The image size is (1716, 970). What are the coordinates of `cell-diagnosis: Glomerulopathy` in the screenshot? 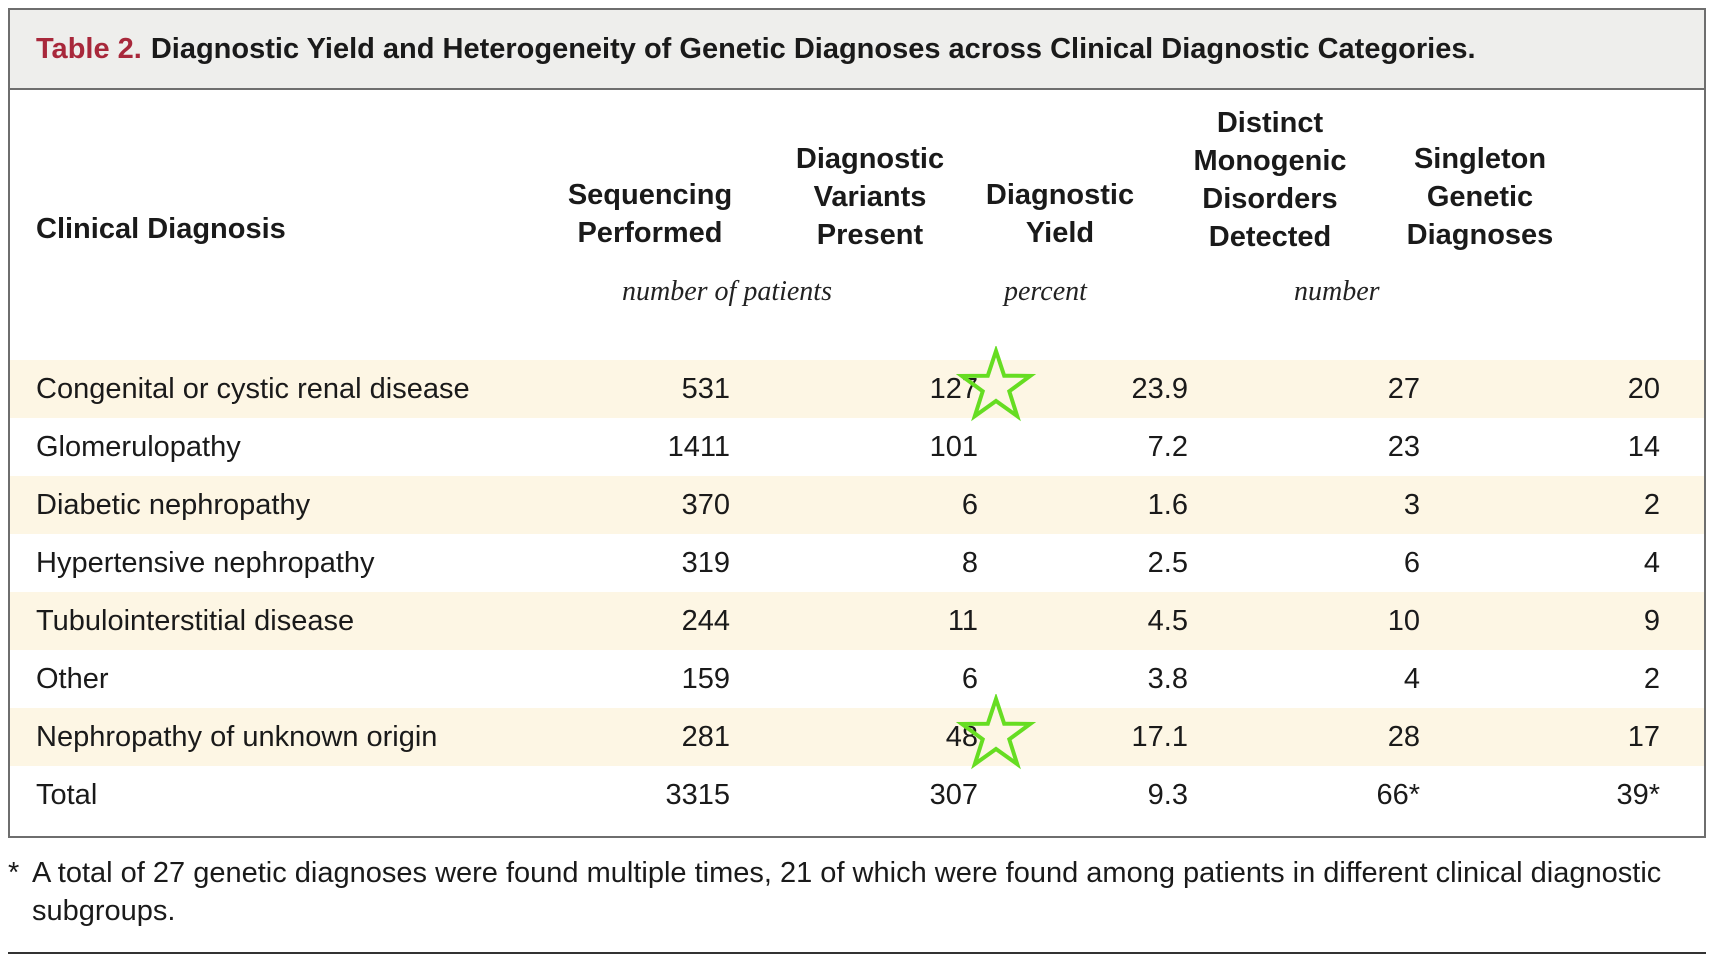 It's located at (138, 447).